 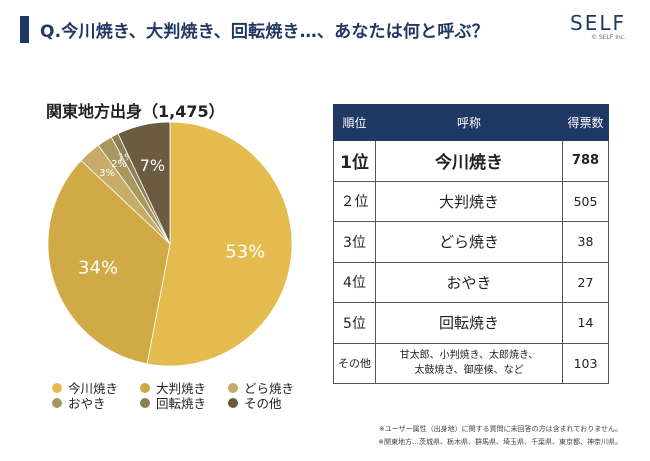 I want to click on table-row: 5位 回転焼き 14, so click(x=471, y=323).